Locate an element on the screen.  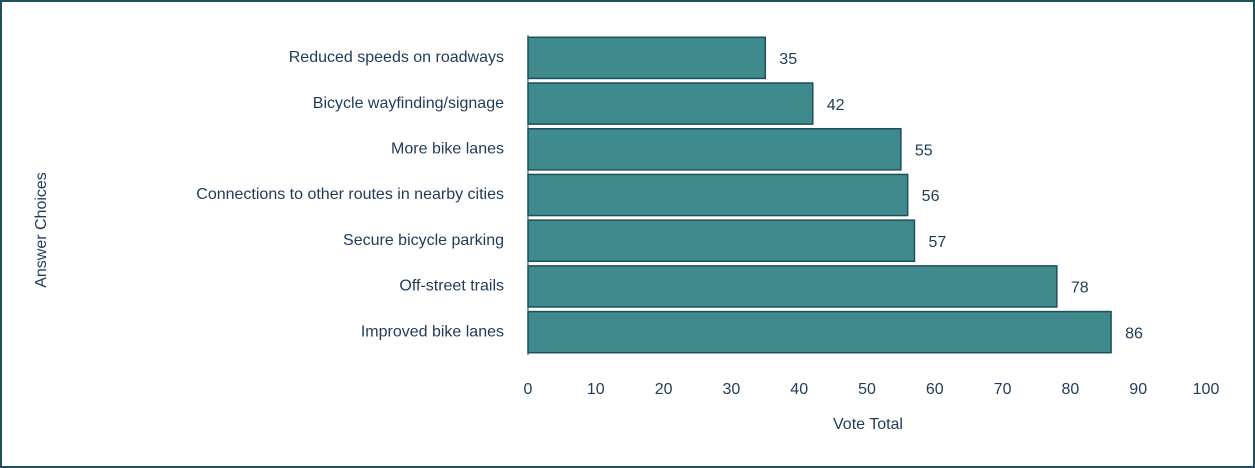
x-tick-label: 80 is located at coordinates (1071, 389).